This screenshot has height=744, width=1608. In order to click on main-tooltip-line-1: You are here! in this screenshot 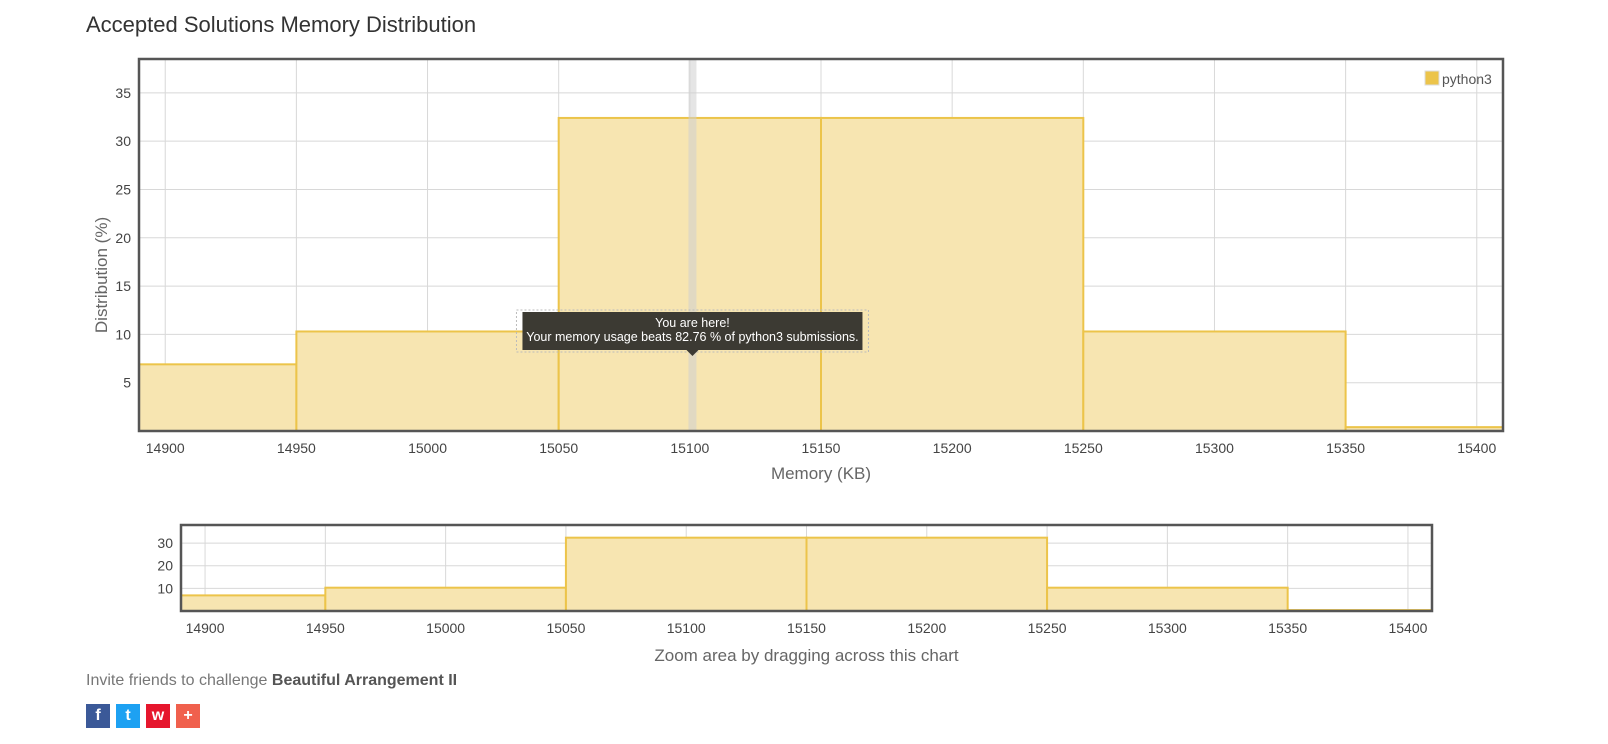, I will do `click(692, 323)`.